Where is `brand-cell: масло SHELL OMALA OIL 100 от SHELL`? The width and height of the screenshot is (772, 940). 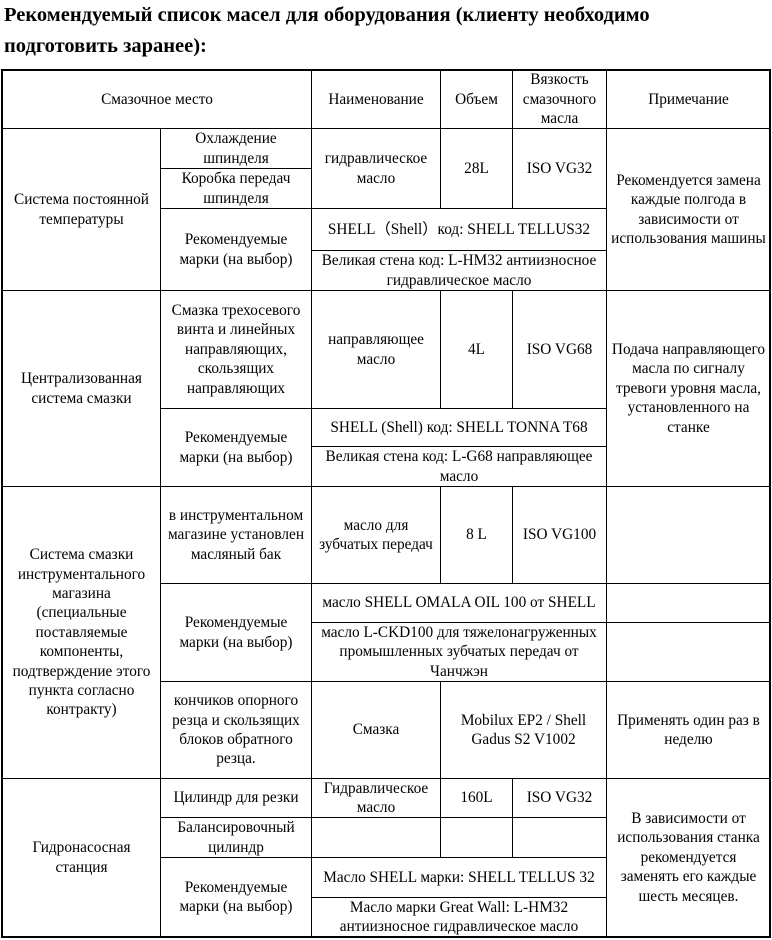
brand-cell: масло SHELL OMALA OIL 100 от SHELL is located at coordinates (459, 603).